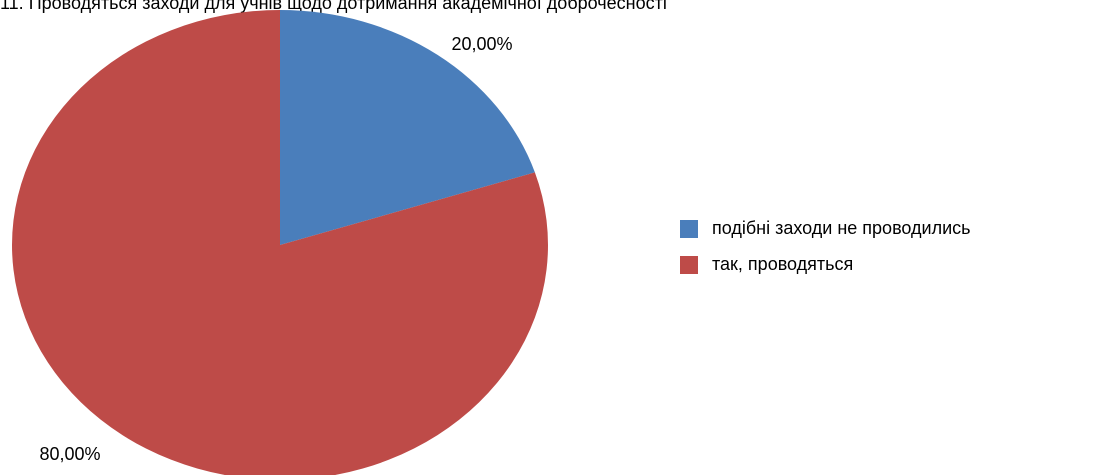 The image size is (1118, 475). I want to click on data-label: 80,00%, so click(69, 454).